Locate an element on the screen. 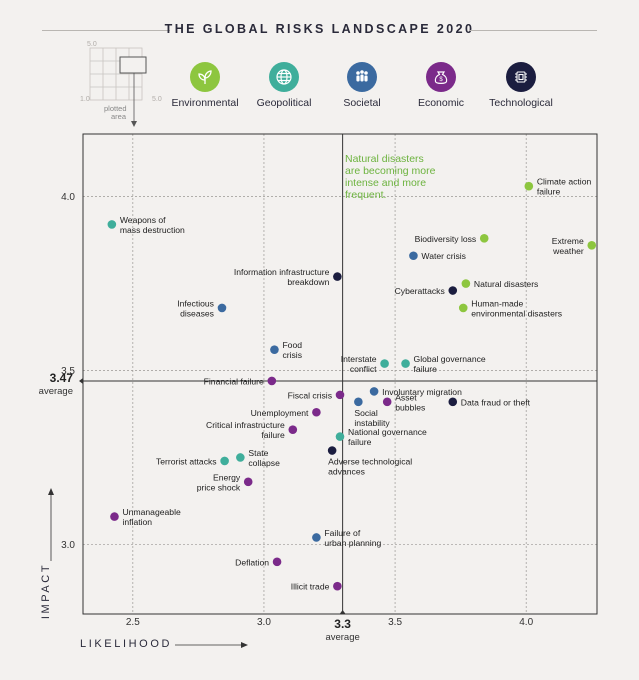 The image size is (639, 680). category-circle-economic: $ is located at coordinates (441, 77).